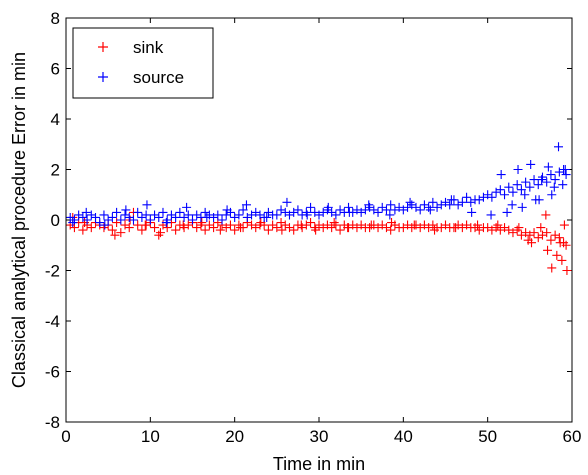 This screenshot has width=588, height=475. What do you see at coordinates (319, 464) in the screenshot?
I see `x-axis-label: Time in min` at bounding box center [319, 464].